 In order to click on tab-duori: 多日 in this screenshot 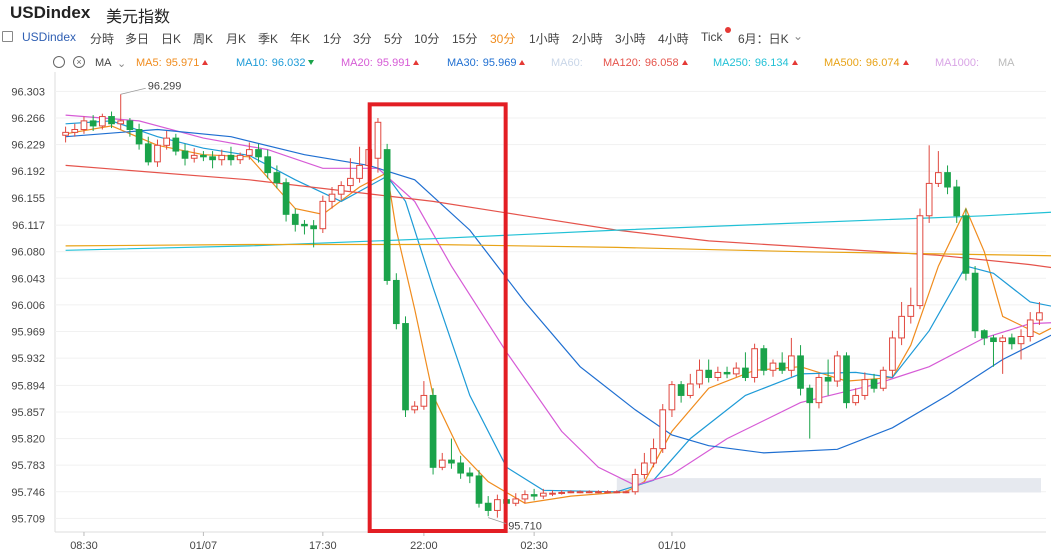, I will do `click(137, 39)`.